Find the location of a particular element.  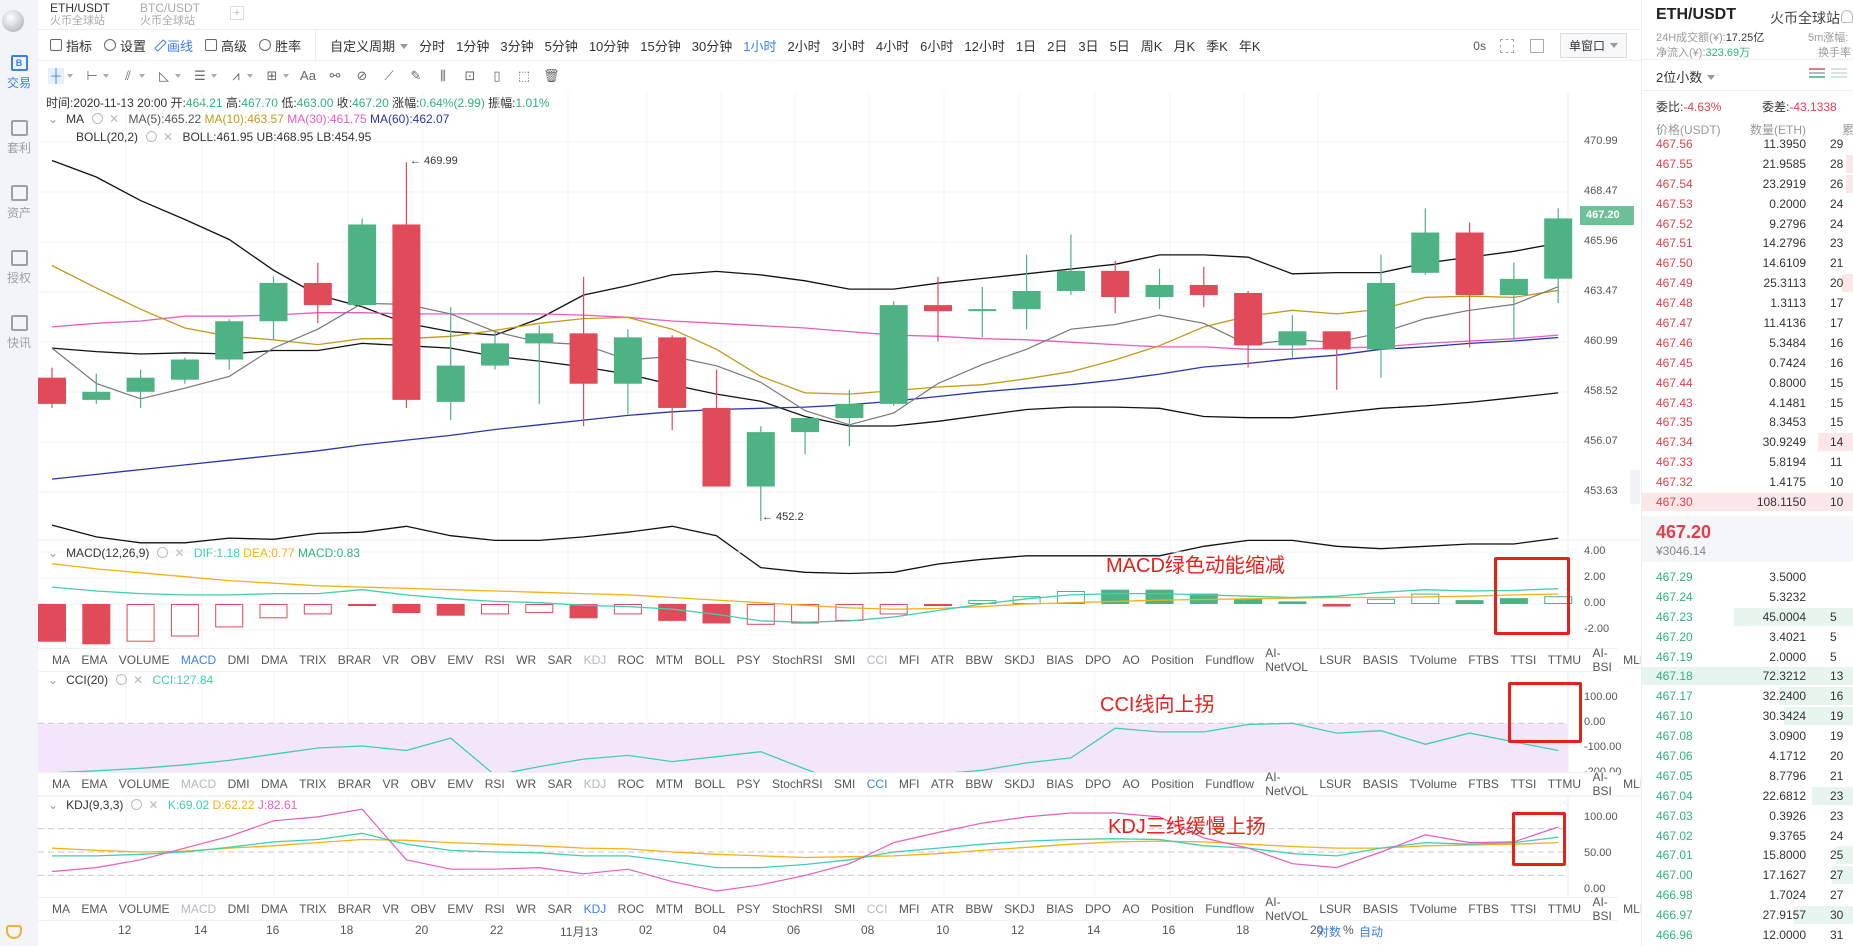

draw-tool-12: ⫼ is located at coordinates (443, 76).